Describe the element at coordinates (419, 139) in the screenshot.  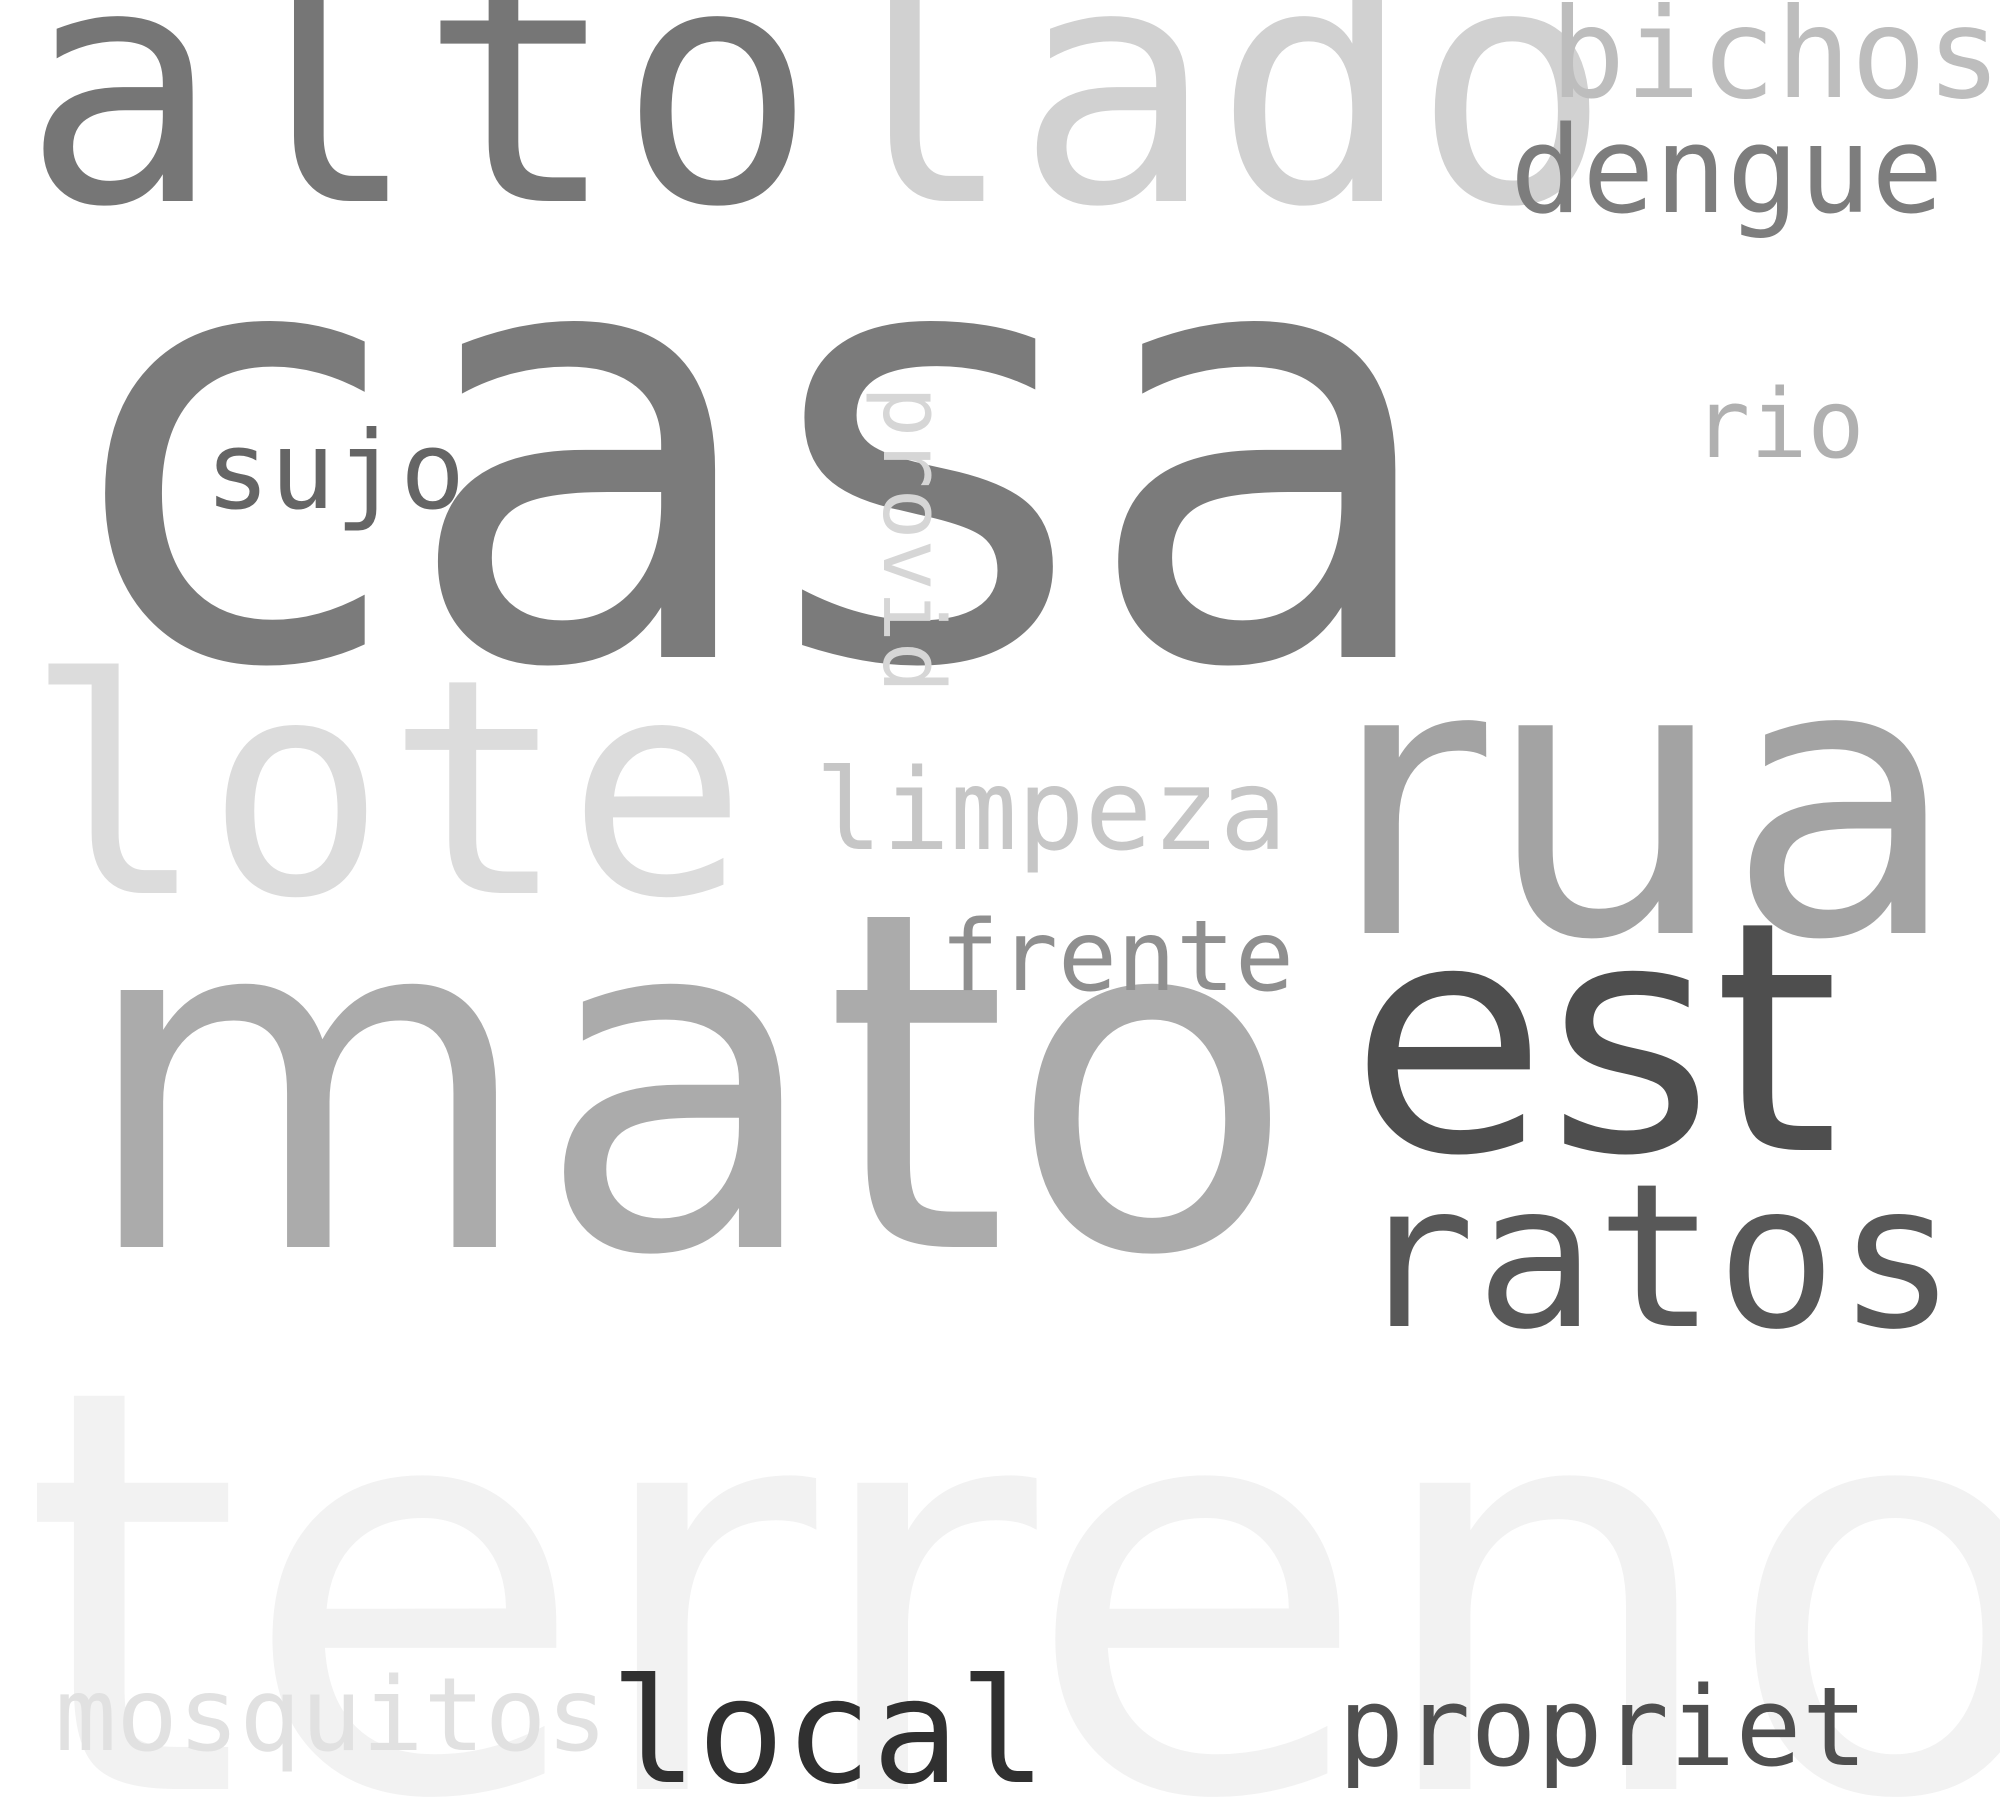
I see `word-altolado-part-alto: alto` at that location.